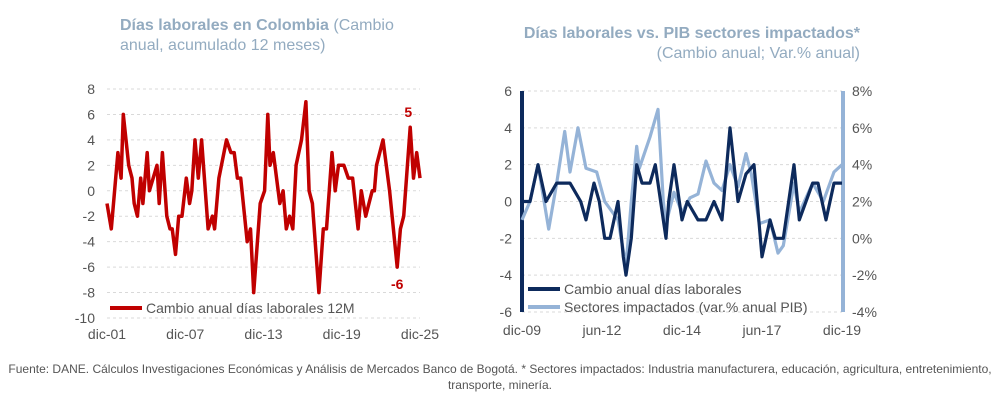 The width and height of the screenshot is (1000, 400). What do you see at coordinates (85, 318) in the screenshot?
I see `y-tick-label: -10` at bounding box center [85, 318].